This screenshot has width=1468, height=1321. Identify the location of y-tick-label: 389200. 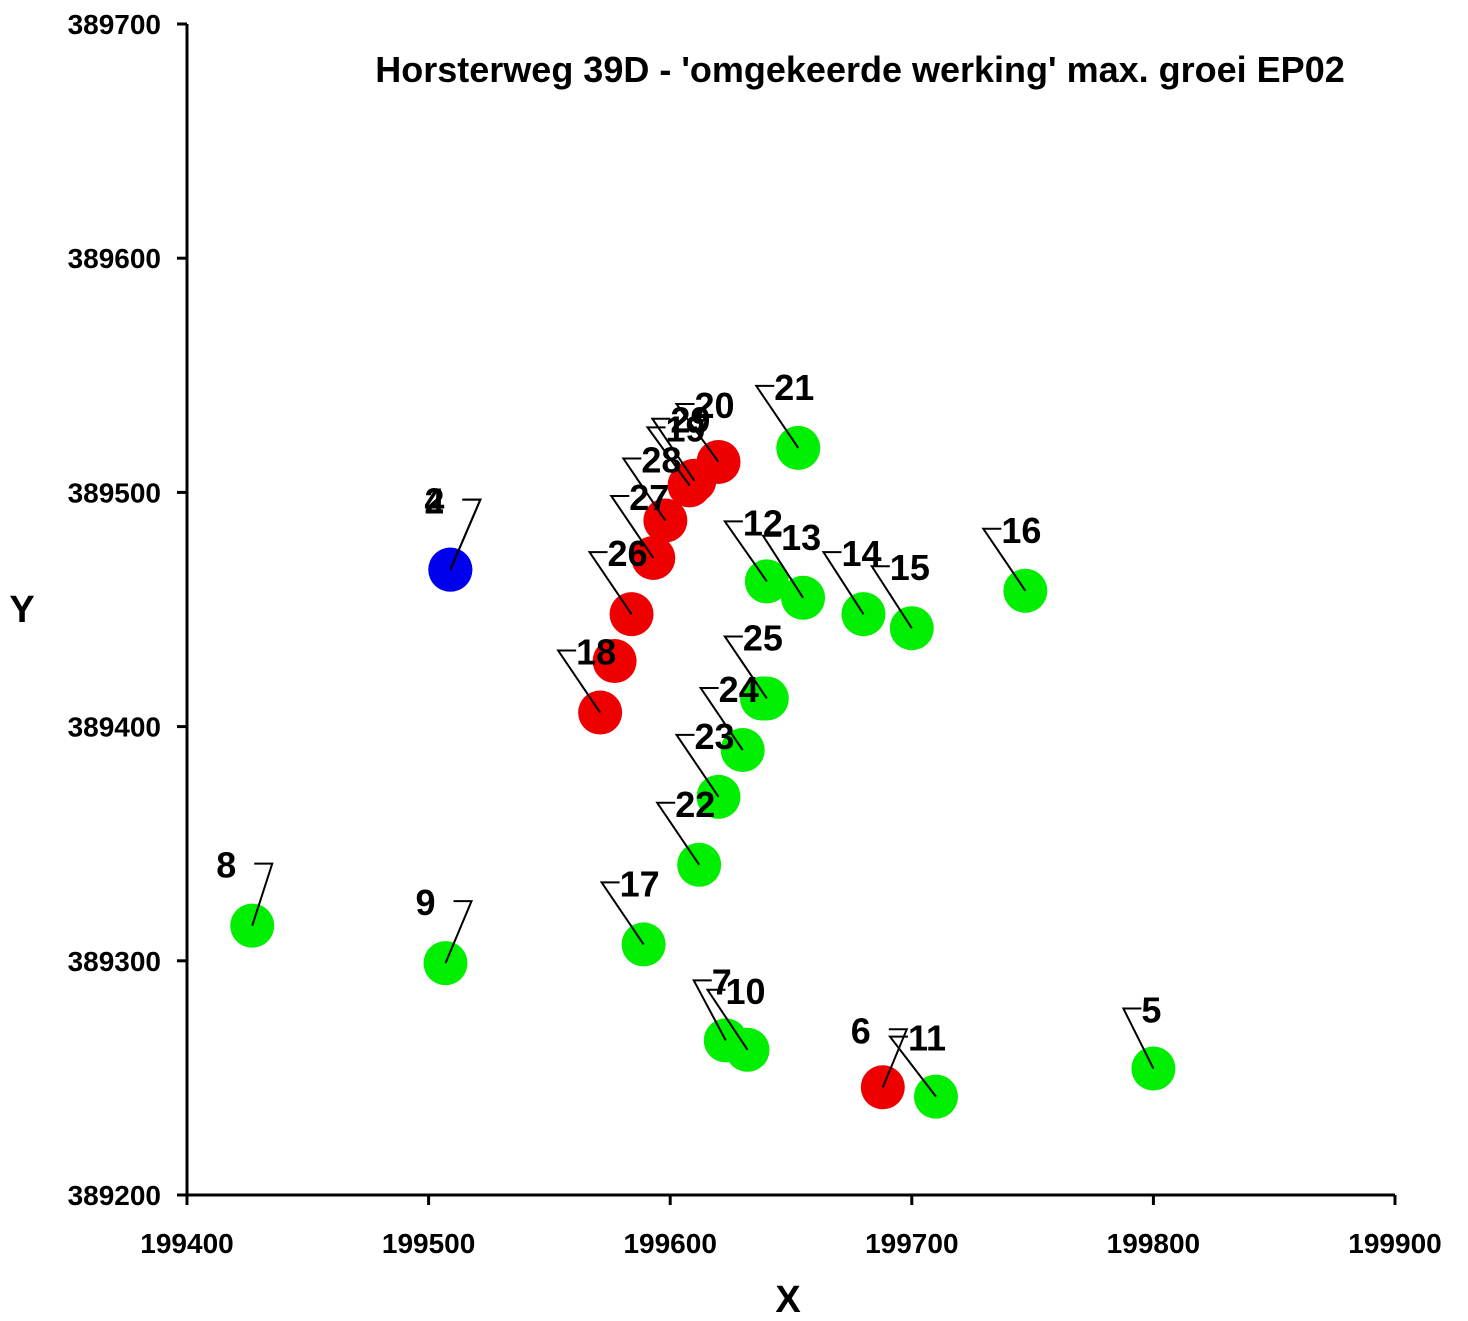
(114, 1195).